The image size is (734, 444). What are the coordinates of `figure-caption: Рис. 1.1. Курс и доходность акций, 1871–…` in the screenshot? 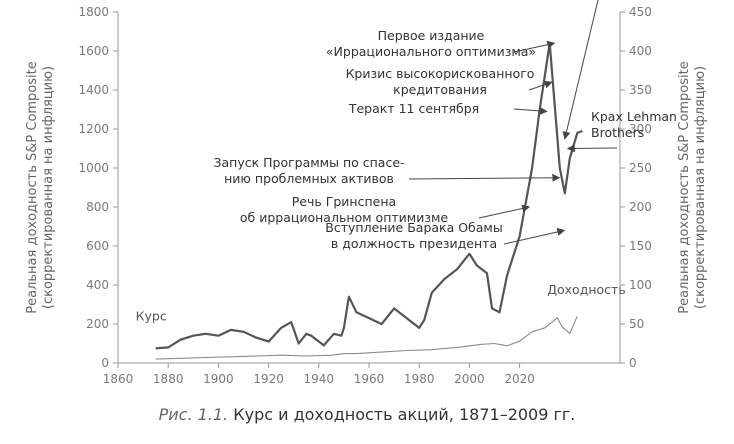 It's located at (367, 414).